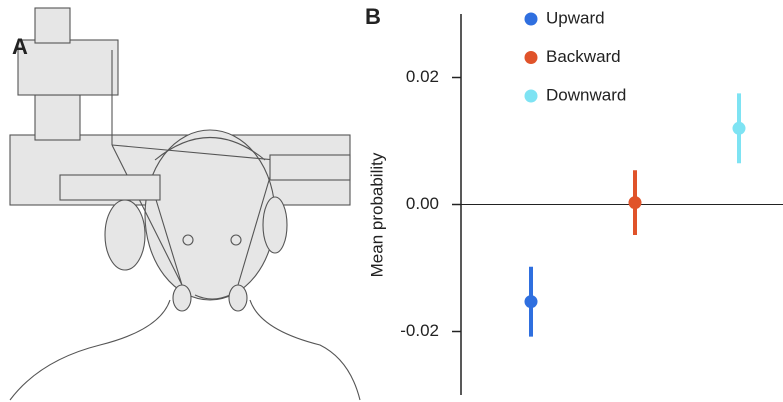  I want to click on ear-cup-left, so click(125, 235).